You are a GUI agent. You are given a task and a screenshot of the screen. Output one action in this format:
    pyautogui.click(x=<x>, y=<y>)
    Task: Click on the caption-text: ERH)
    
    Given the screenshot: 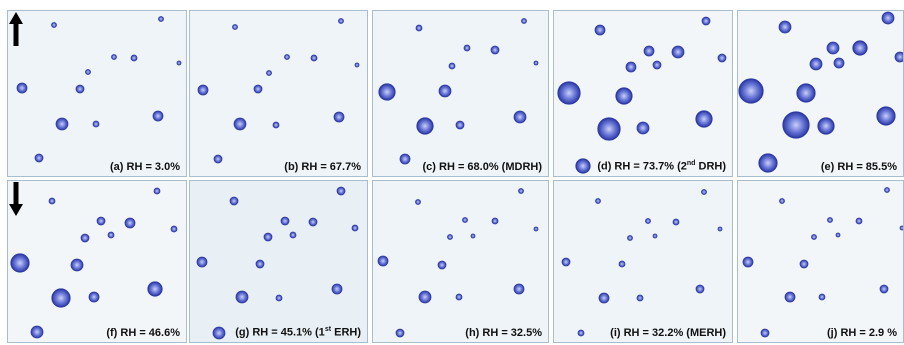 What is the action you would take?
    pyautogui.click(x=346, y=333)
    